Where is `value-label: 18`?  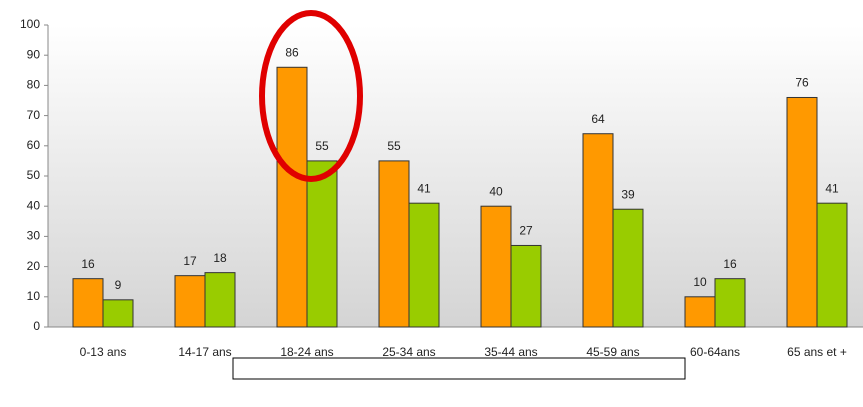 value-label: 18 is located at coordinates (220, 258).